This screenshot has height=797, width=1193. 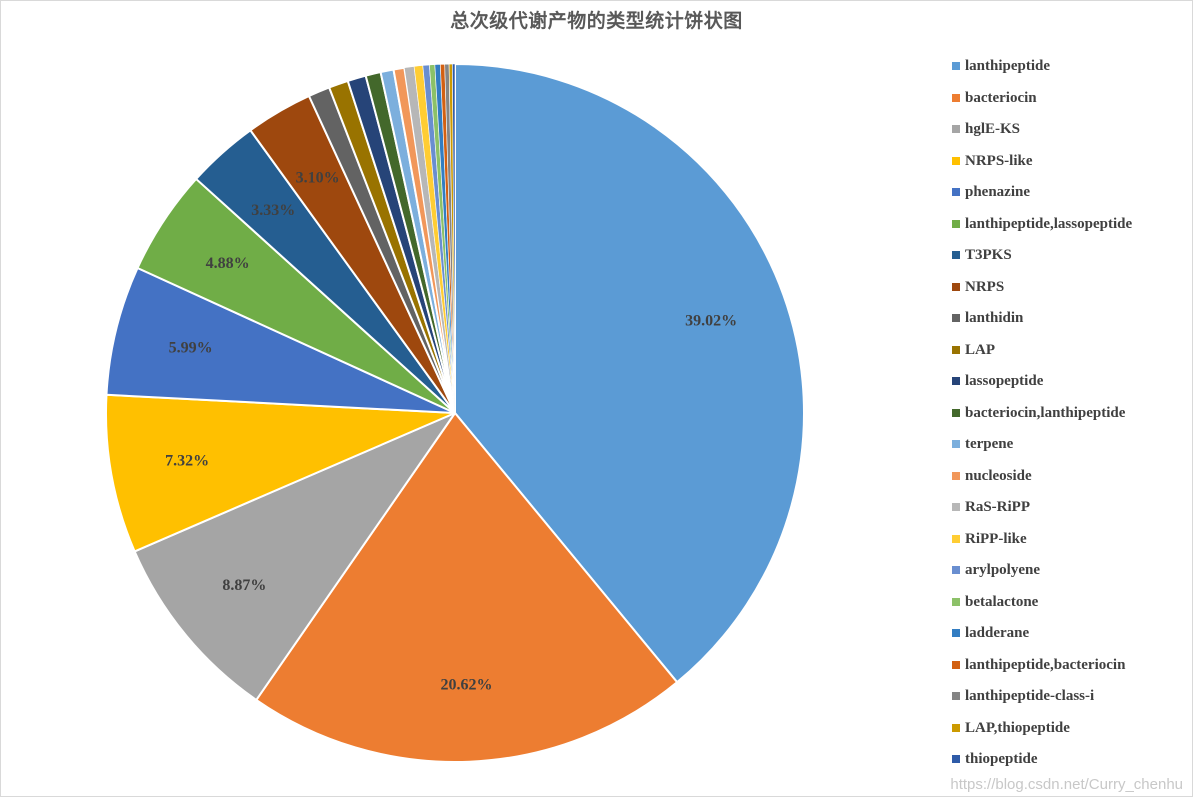 What do you see at coordinates (280, 473) in the screenshot?
I see `pie-slice-nrps-like` at bounding box center [280, 473].